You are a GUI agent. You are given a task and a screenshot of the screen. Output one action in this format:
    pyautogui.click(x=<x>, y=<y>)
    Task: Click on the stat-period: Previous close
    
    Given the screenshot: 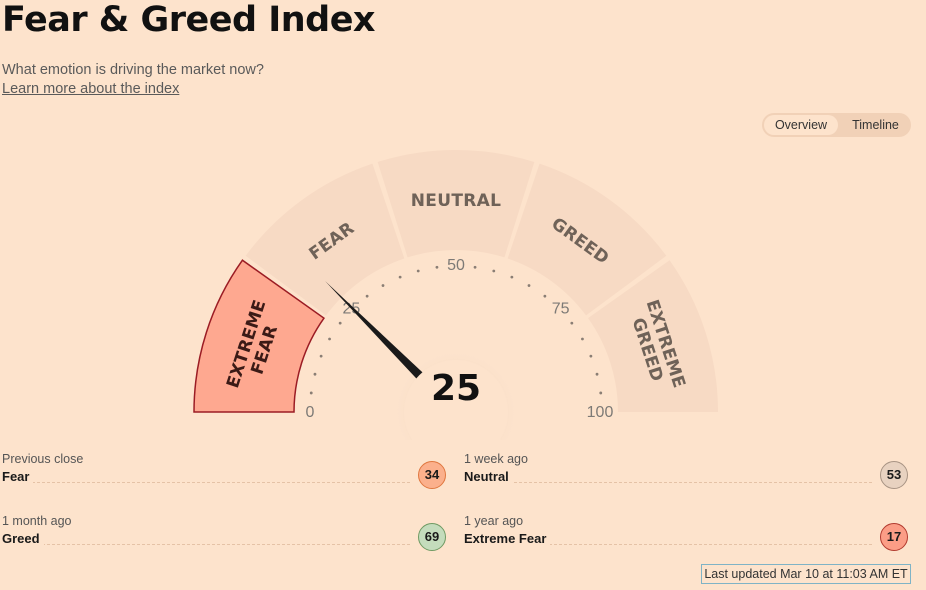 What is the action you would take?
    pyautogui.click(x=43, y=459)
    